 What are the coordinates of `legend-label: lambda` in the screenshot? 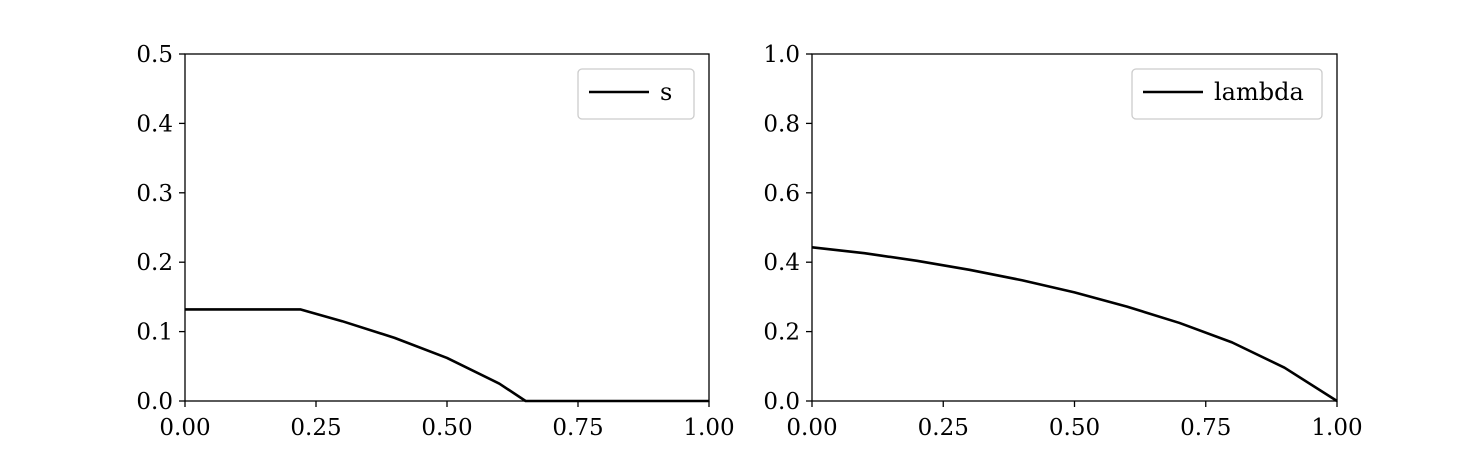 It's located at (1259, 92).